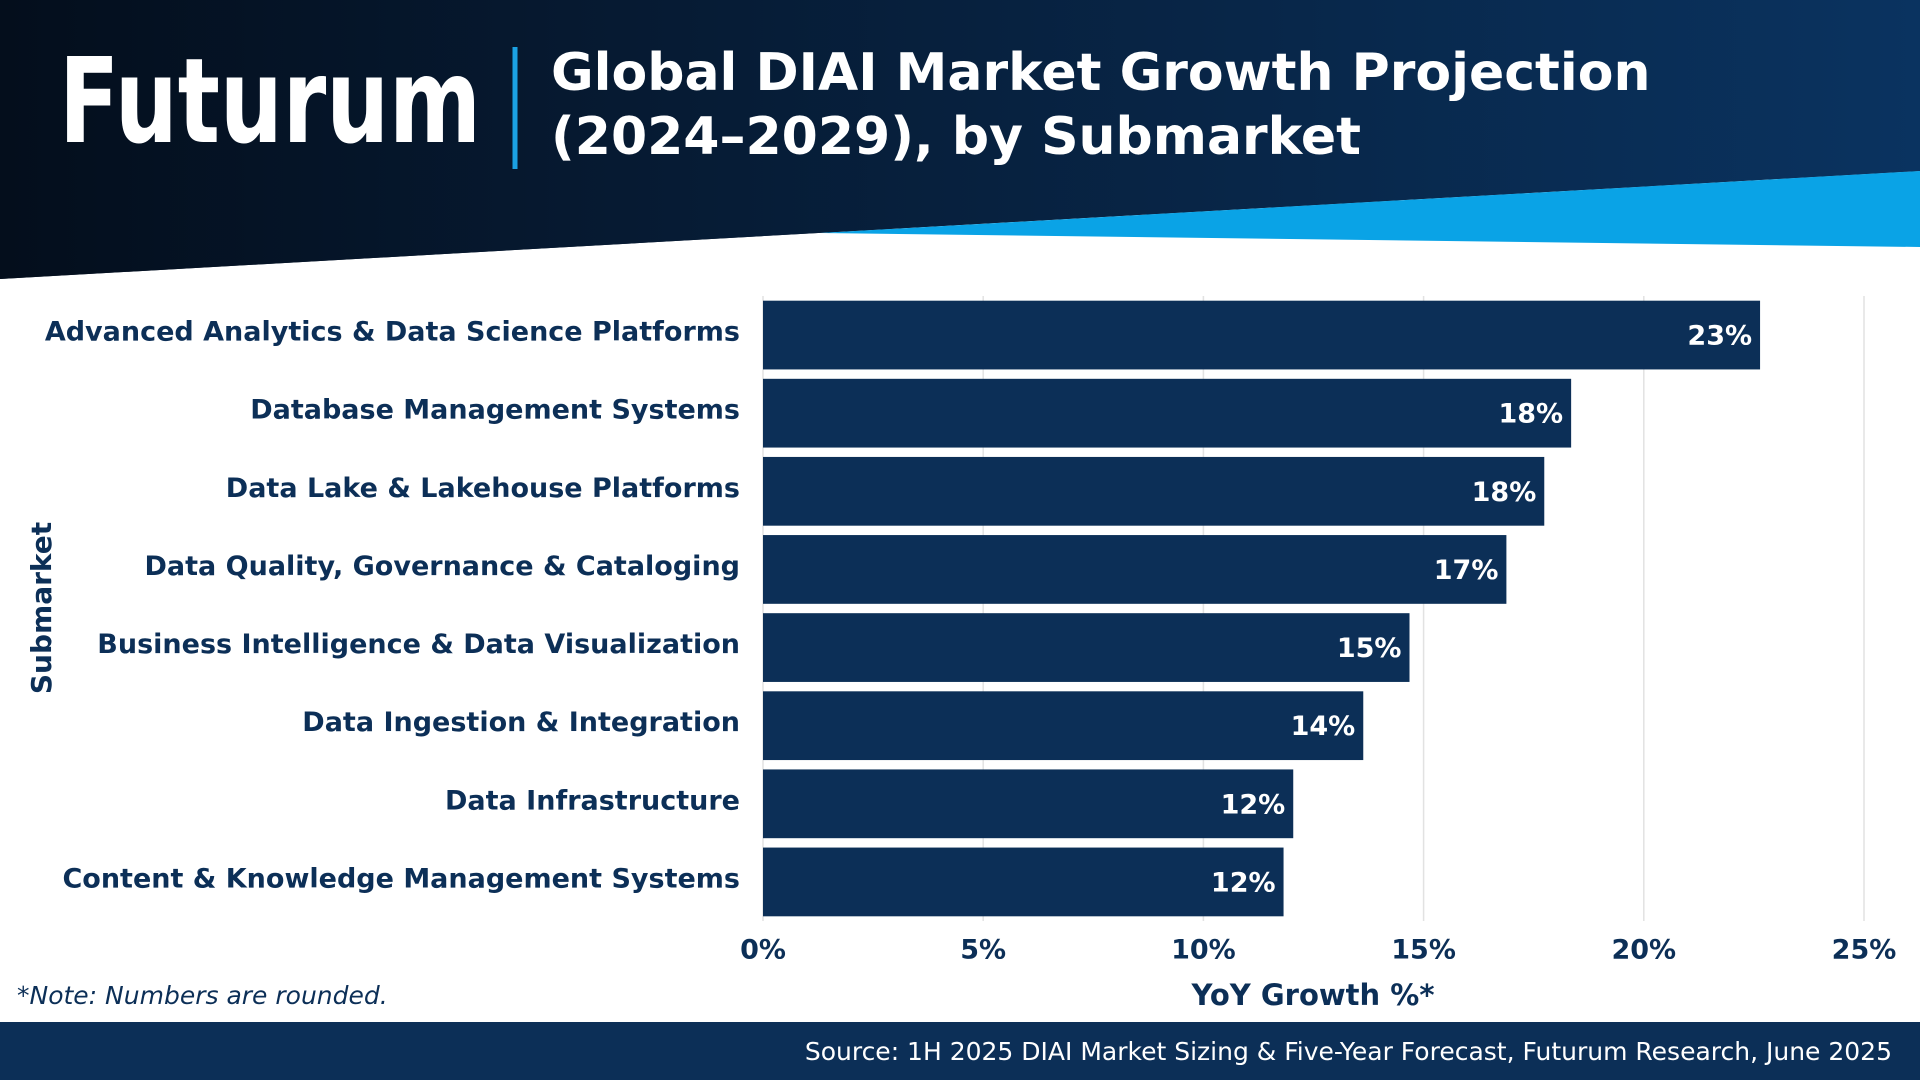 This screenshot has width=1920, height=1080. What do you see at coordinates (1719, 336) in the screenshot?
I see `data-label: 23%` at bounding box center [1719, 336].